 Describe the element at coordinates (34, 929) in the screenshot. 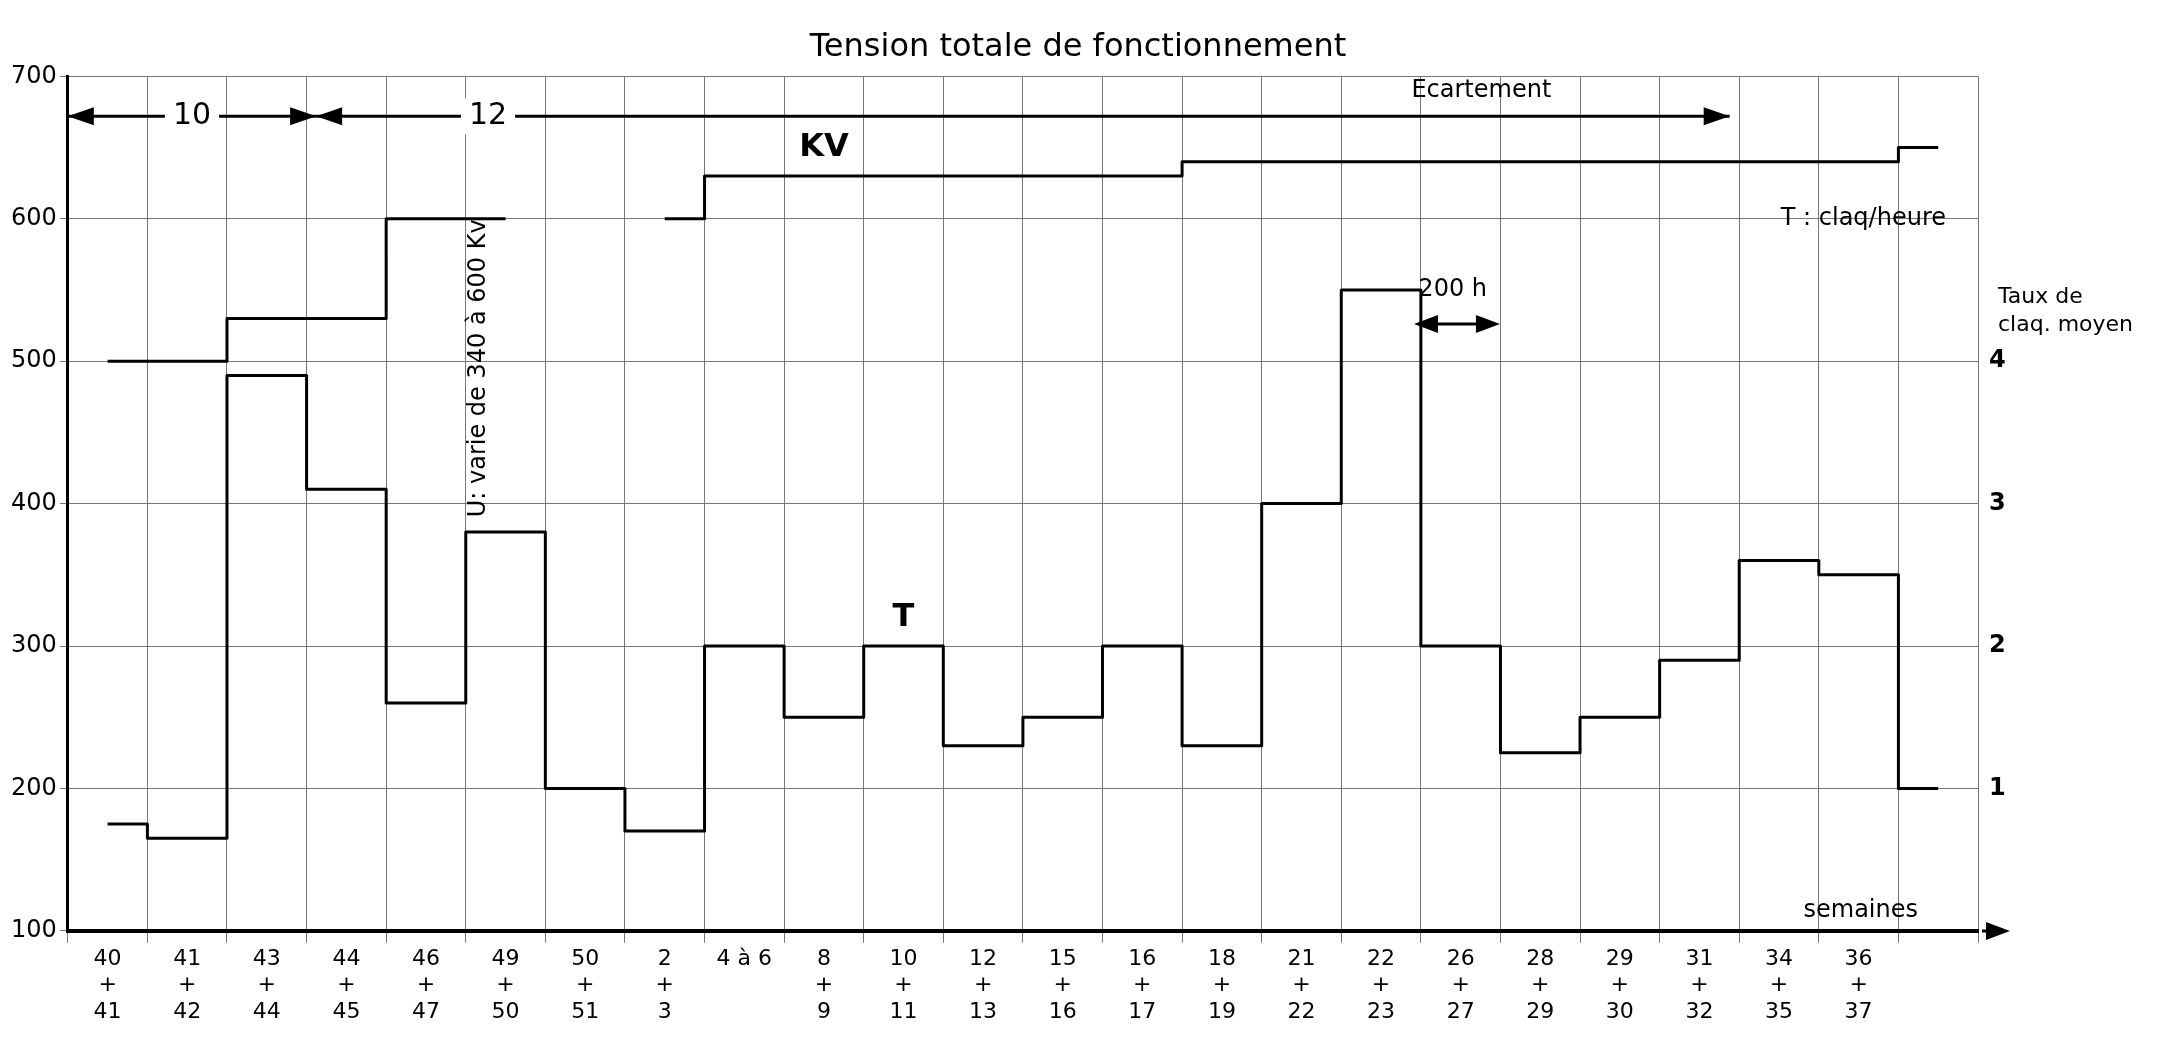

I see `y-tick-label: 100` at that location.